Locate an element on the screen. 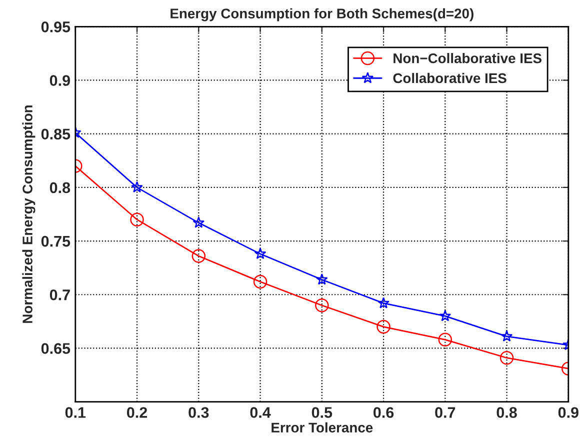  legend-label: Non−Collaborative IES is located at coordinates (468, 58).